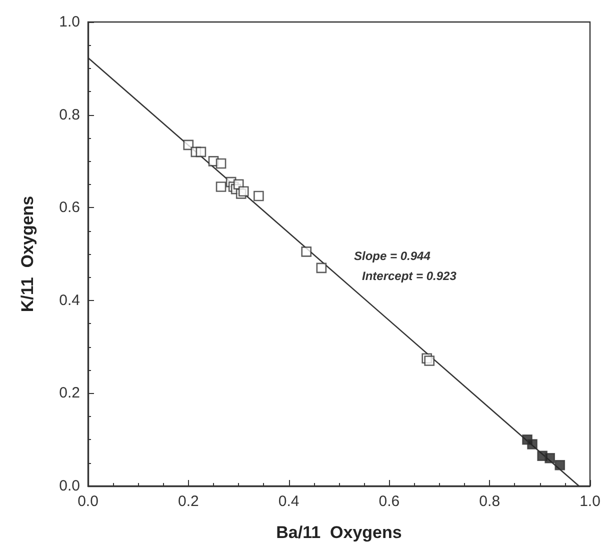 This screenshot has width=606, height=553. I want to click on x-tick-label: 0.0, so click(88, 501).